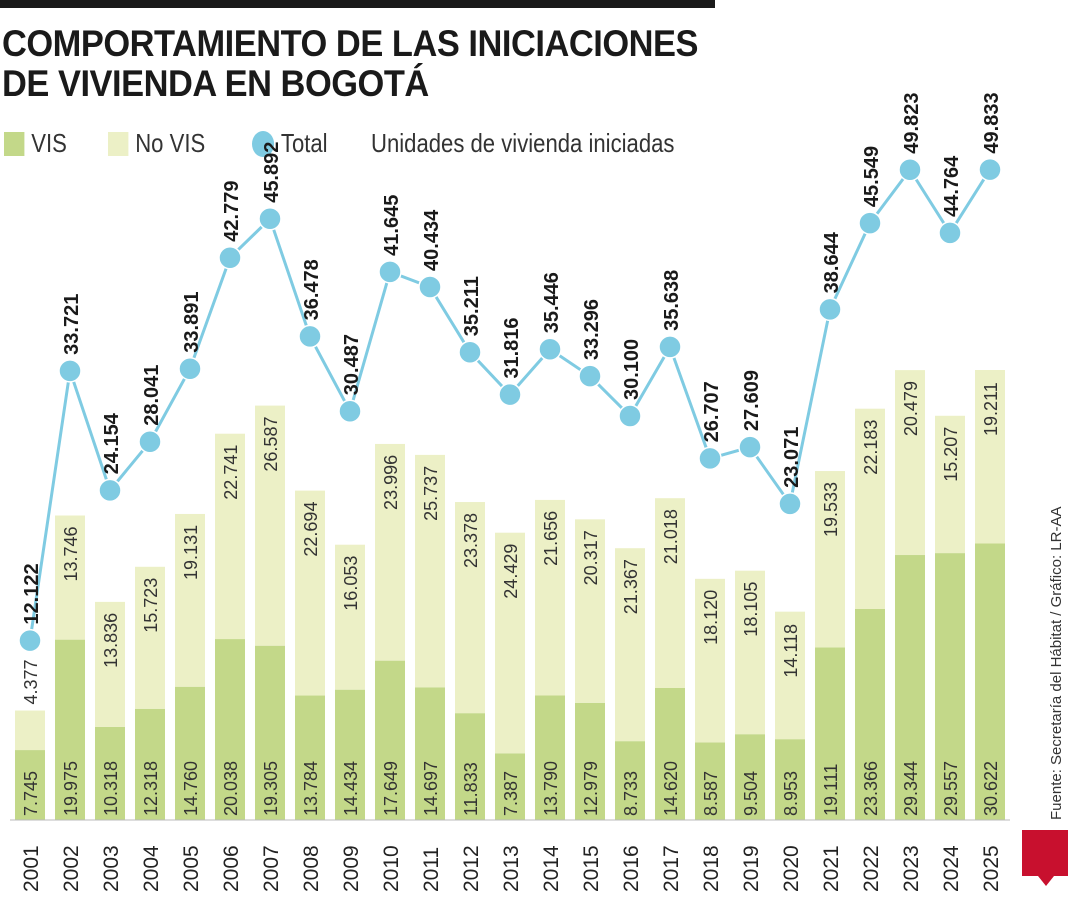 This screenshot has width=1080, height=900. Describe the element at coordinates (152, 395) in the screenshot. I see `label-total-2004: 28.041` at that location.